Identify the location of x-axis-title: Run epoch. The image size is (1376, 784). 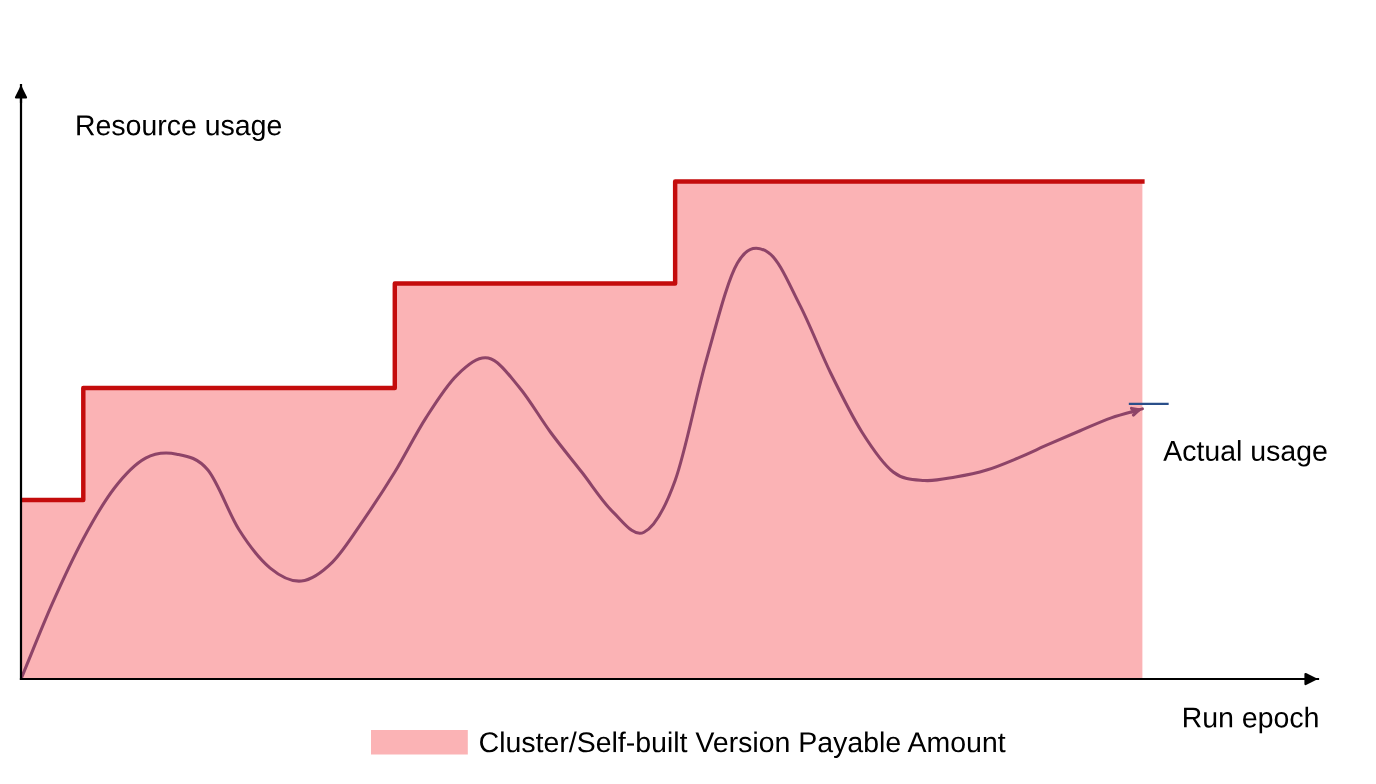
(1251, 720).